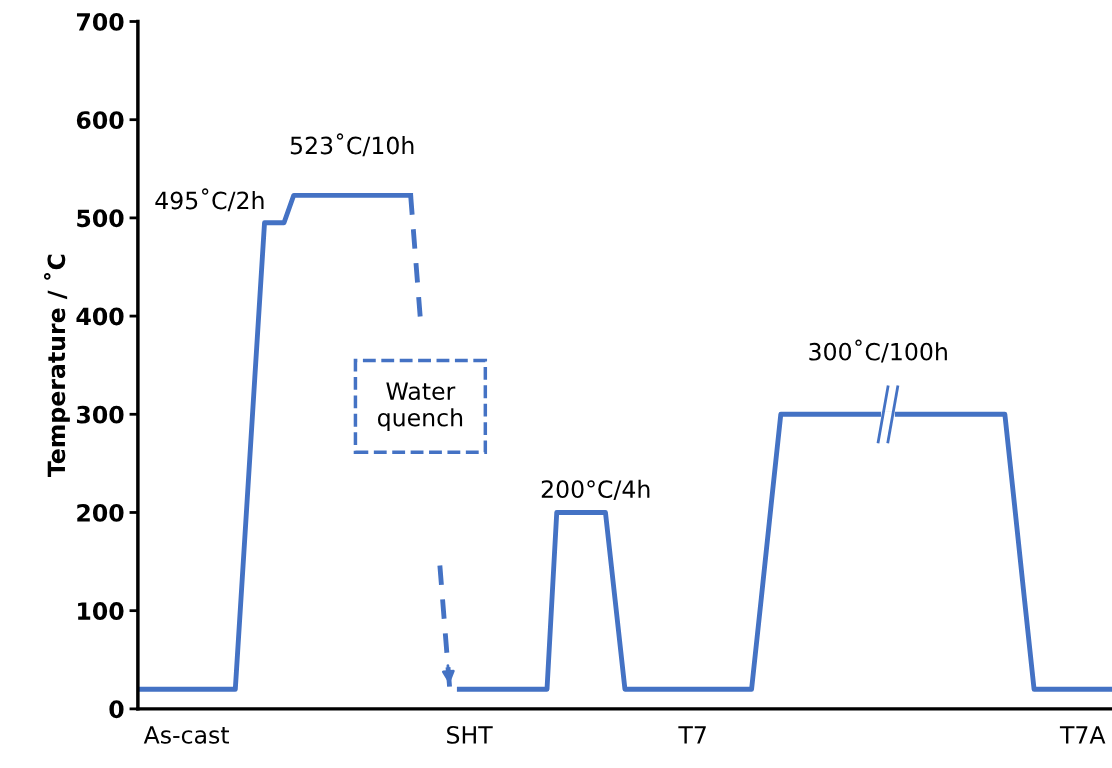 This screenshot has height=768, width=1112. Describe the element at coordinates (186, 735) in the screenshot. I see `x-tick-label: As-cast` at that location.